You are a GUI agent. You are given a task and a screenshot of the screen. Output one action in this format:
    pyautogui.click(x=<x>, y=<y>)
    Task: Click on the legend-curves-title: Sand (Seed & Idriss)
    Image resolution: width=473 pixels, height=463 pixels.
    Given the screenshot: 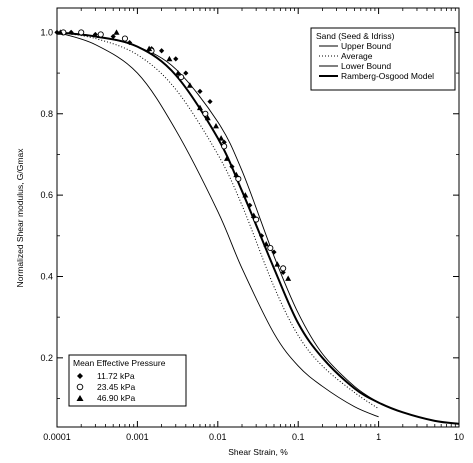 What is the action you would take?
    pyautogui.click(x=355, y=36)
    